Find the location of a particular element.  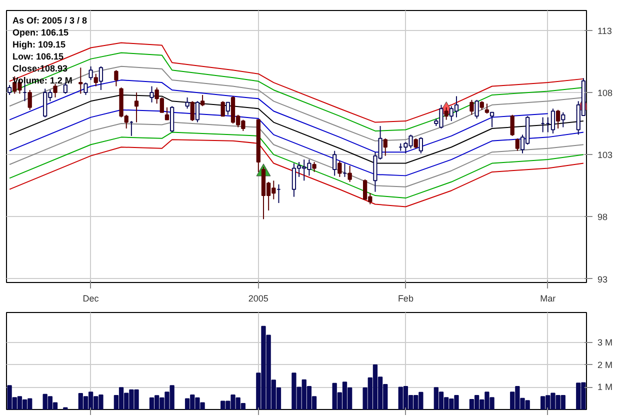

y-tick-label: 113 is located at coordinates (605, 31).